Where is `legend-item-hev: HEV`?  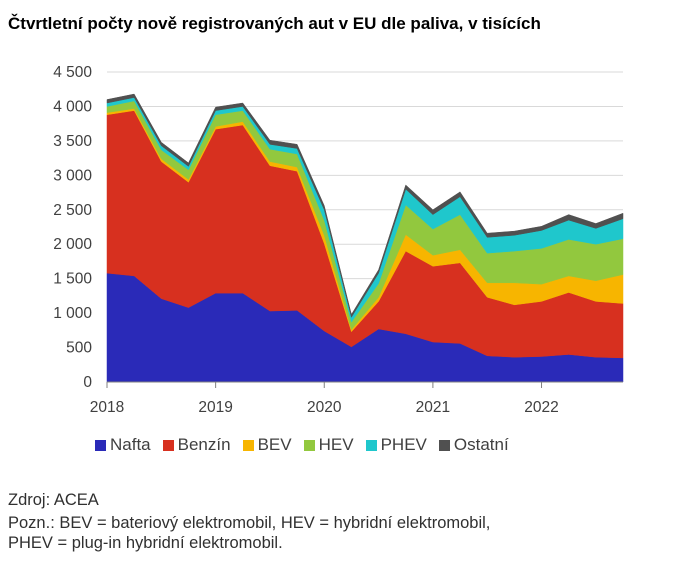 legend-item-hev: HEV is located at coordinates (328, 445).